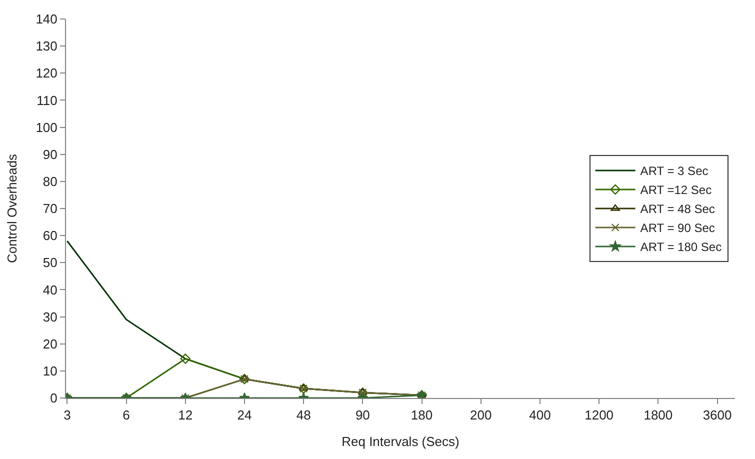  What do you see at coordinates (540, 415) in the screenshot?
I see `x-tick-label: 400` at bounding box center [540, 415].